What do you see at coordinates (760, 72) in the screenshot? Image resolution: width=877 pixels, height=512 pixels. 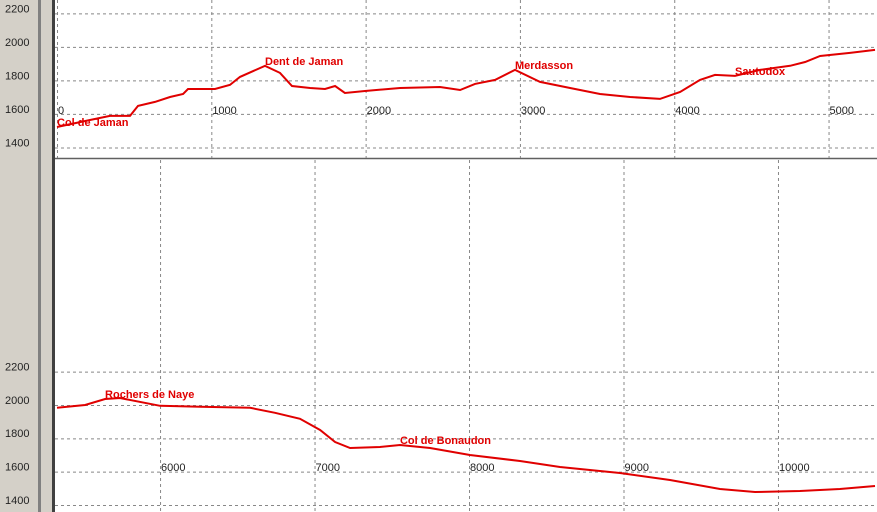 I see `annotation: Sautodox` at bounding box center [760, 72].